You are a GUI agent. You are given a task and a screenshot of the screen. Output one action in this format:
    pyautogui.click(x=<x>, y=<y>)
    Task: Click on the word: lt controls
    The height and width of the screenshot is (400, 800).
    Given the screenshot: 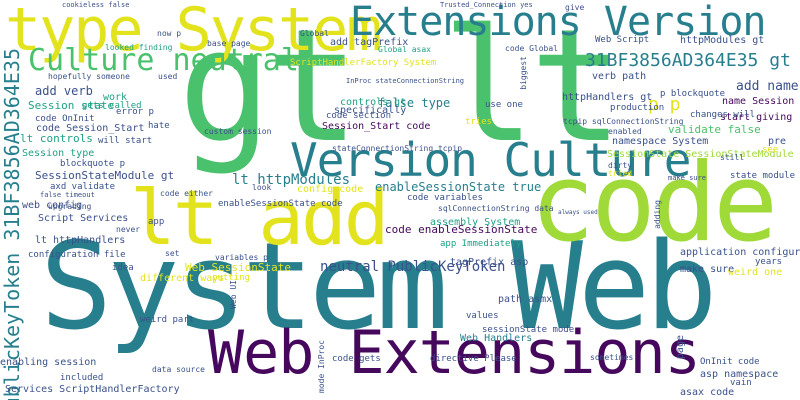 What is the action you would take?
    pyautogui.click(x=56, y=138)
    